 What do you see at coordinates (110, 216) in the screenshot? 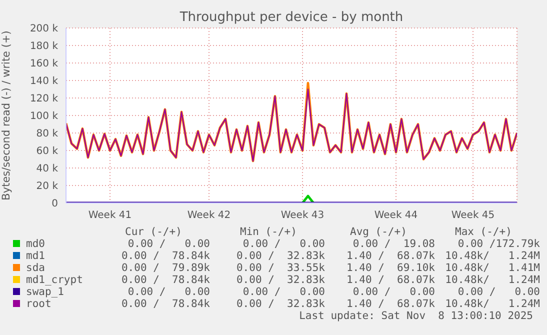
I see `x-tick-label: Week 41` at bounding box center [110, 216].